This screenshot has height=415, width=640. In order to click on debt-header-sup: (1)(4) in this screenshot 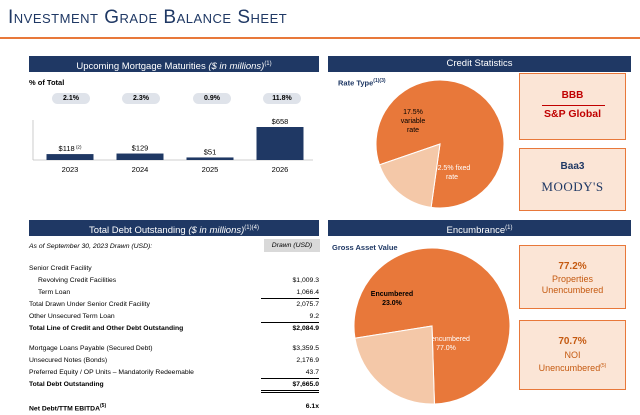, I will do `click(251, 228)`.